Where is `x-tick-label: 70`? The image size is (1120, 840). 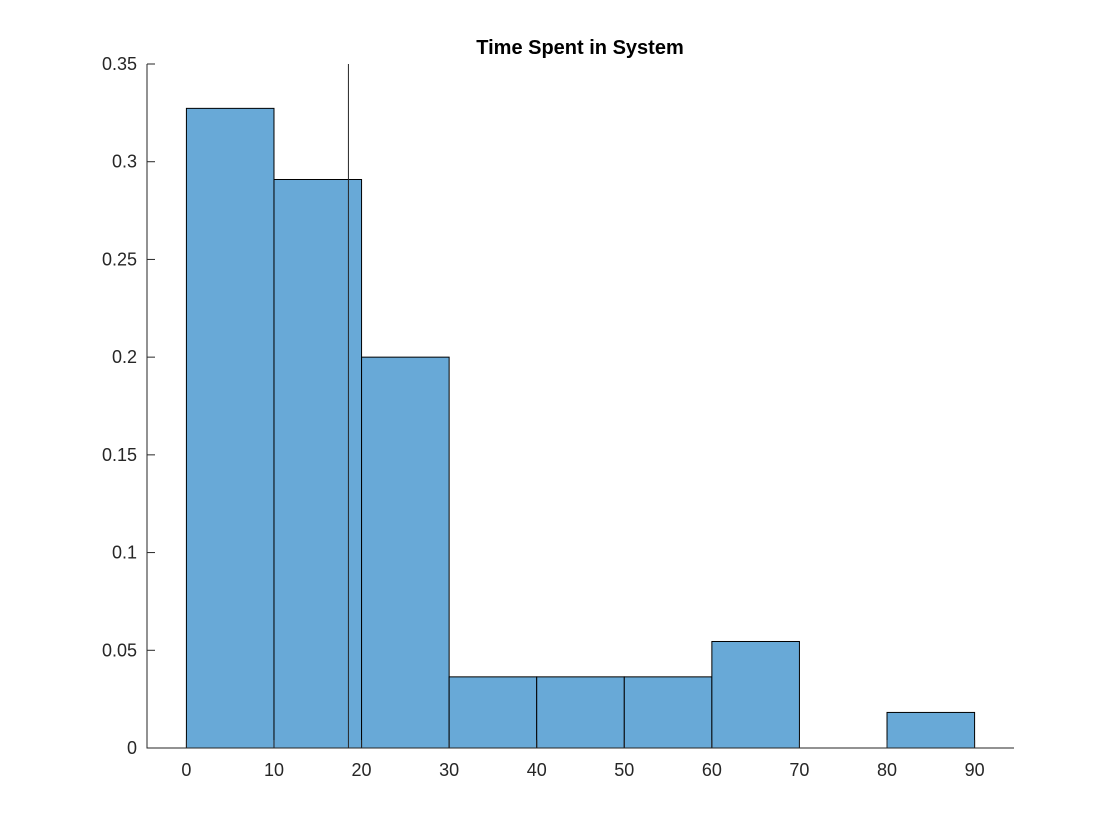
x-tick-label: 70 is located at coordinates (799, 770).